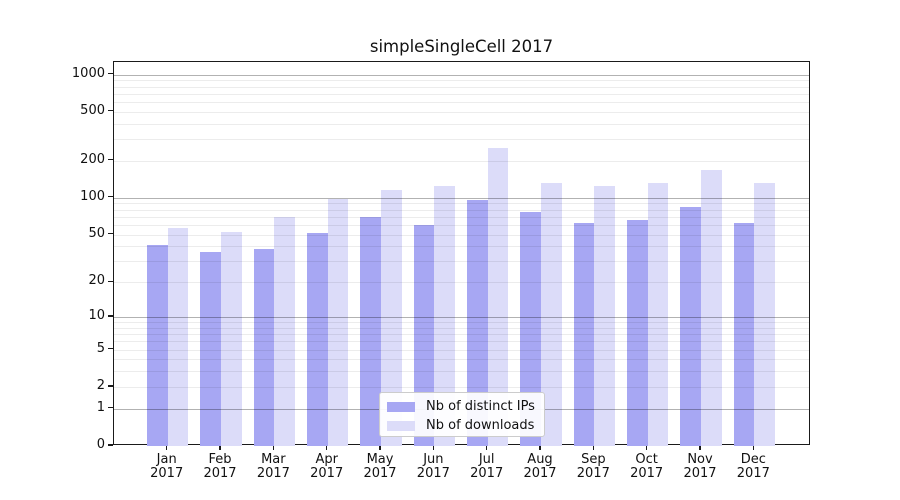 This screenshot has height=500, width=900. I want to click on x-label-month: Jul, so click(486, 459).